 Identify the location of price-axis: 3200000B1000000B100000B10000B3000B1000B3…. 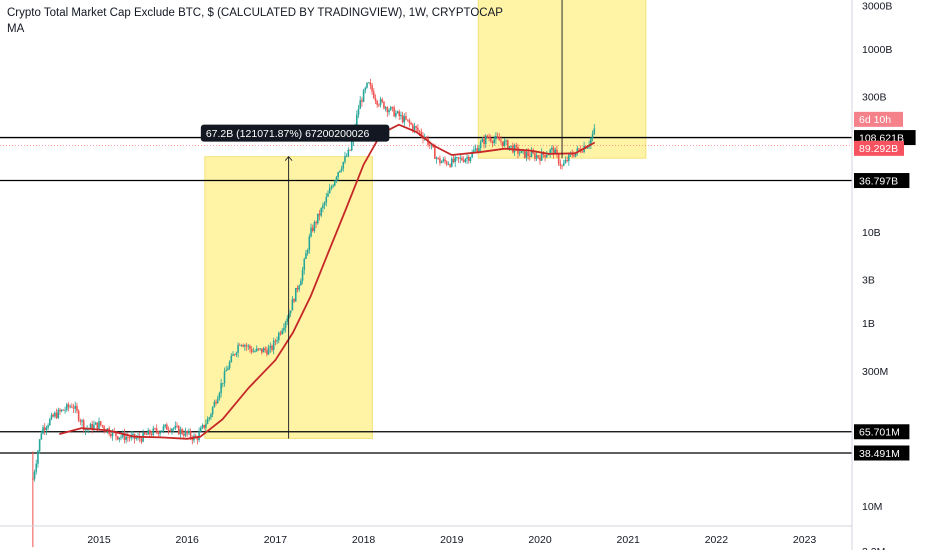
(886, 275).